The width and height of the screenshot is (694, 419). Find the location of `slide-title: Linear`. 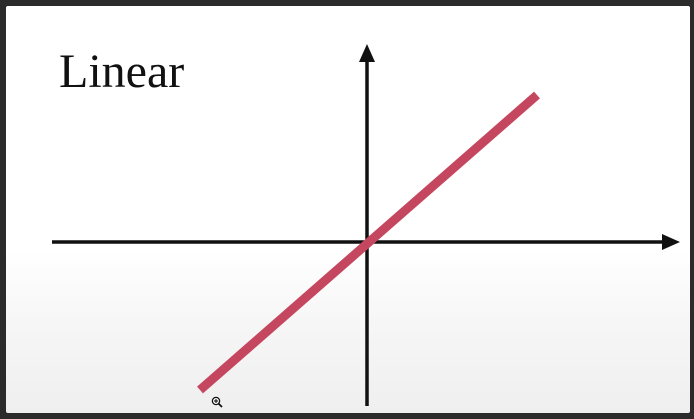

slide-title: Linear is located at coordinates (122, 71).